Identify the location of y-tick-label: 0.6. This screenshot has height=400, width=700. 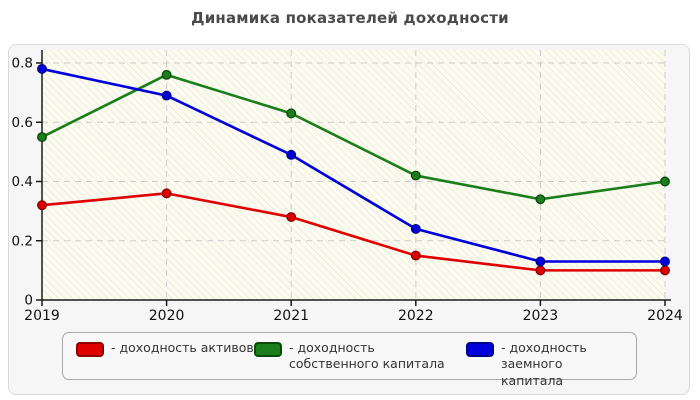
(22, 123).